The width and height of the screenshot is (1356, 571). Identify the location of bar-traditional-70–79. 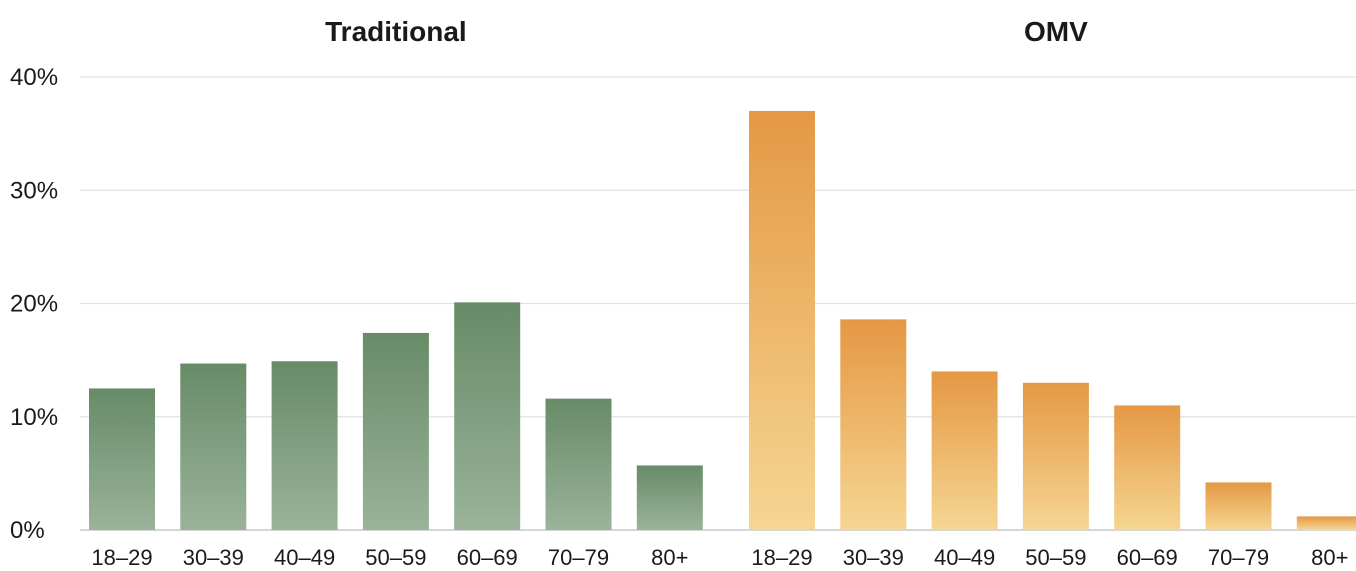
(578, 464).